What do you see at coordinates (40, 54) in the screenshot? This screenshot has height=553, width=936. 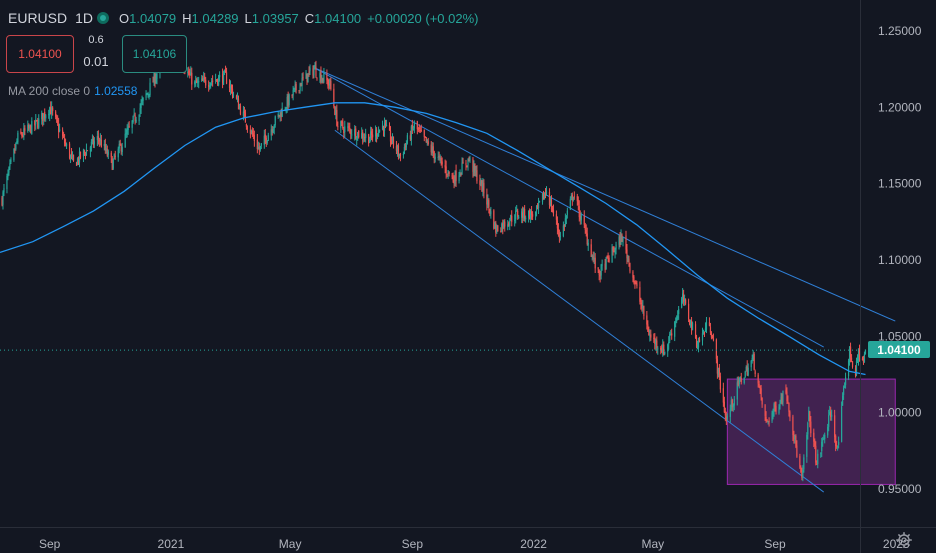 I see `sell-button: 1.04100` at bounding box center [40, 54].